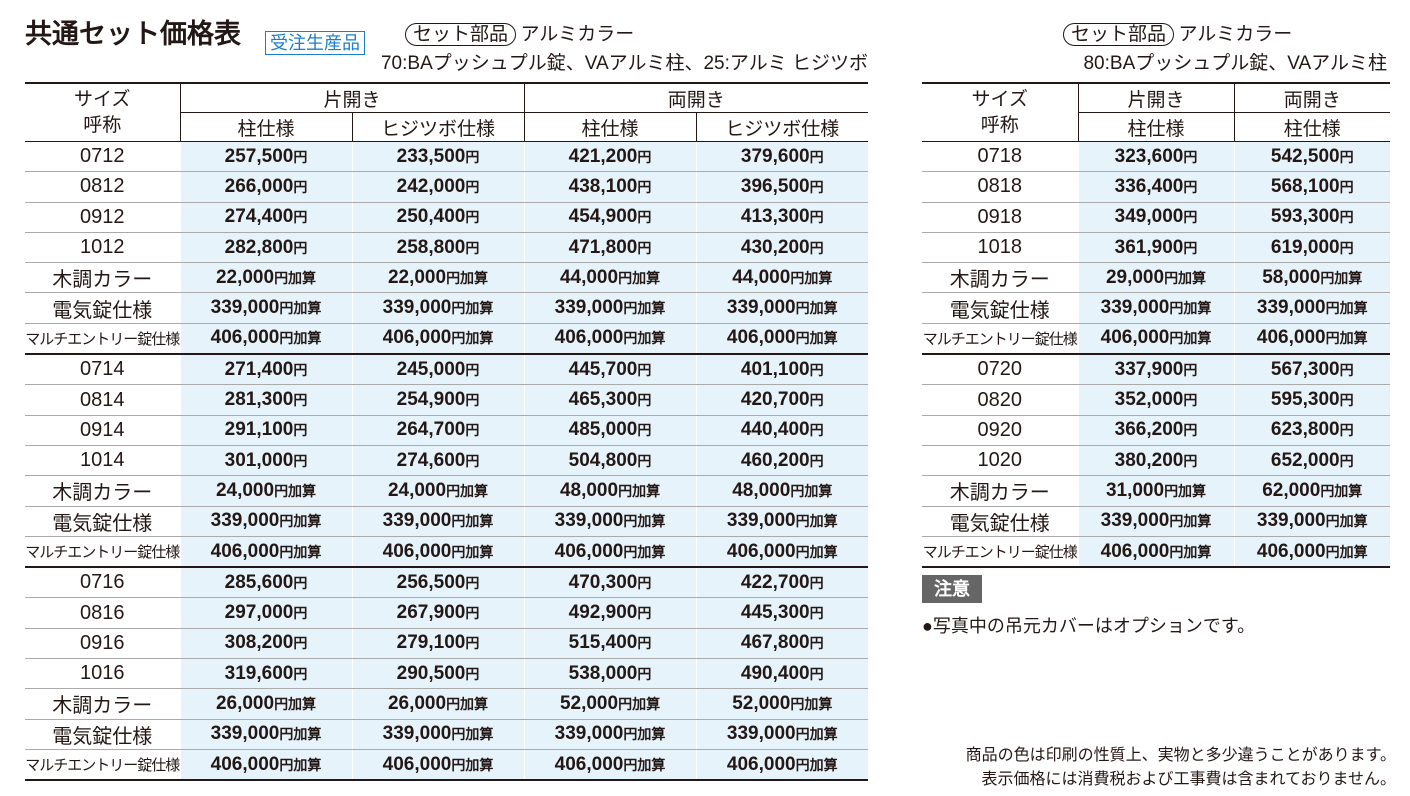 The width and height of the screenshot is (1410, 796). What do you see at coordinates (775, 460) in the screenshot?
I see `amount: 460,200` at bounding box center [775, 460].